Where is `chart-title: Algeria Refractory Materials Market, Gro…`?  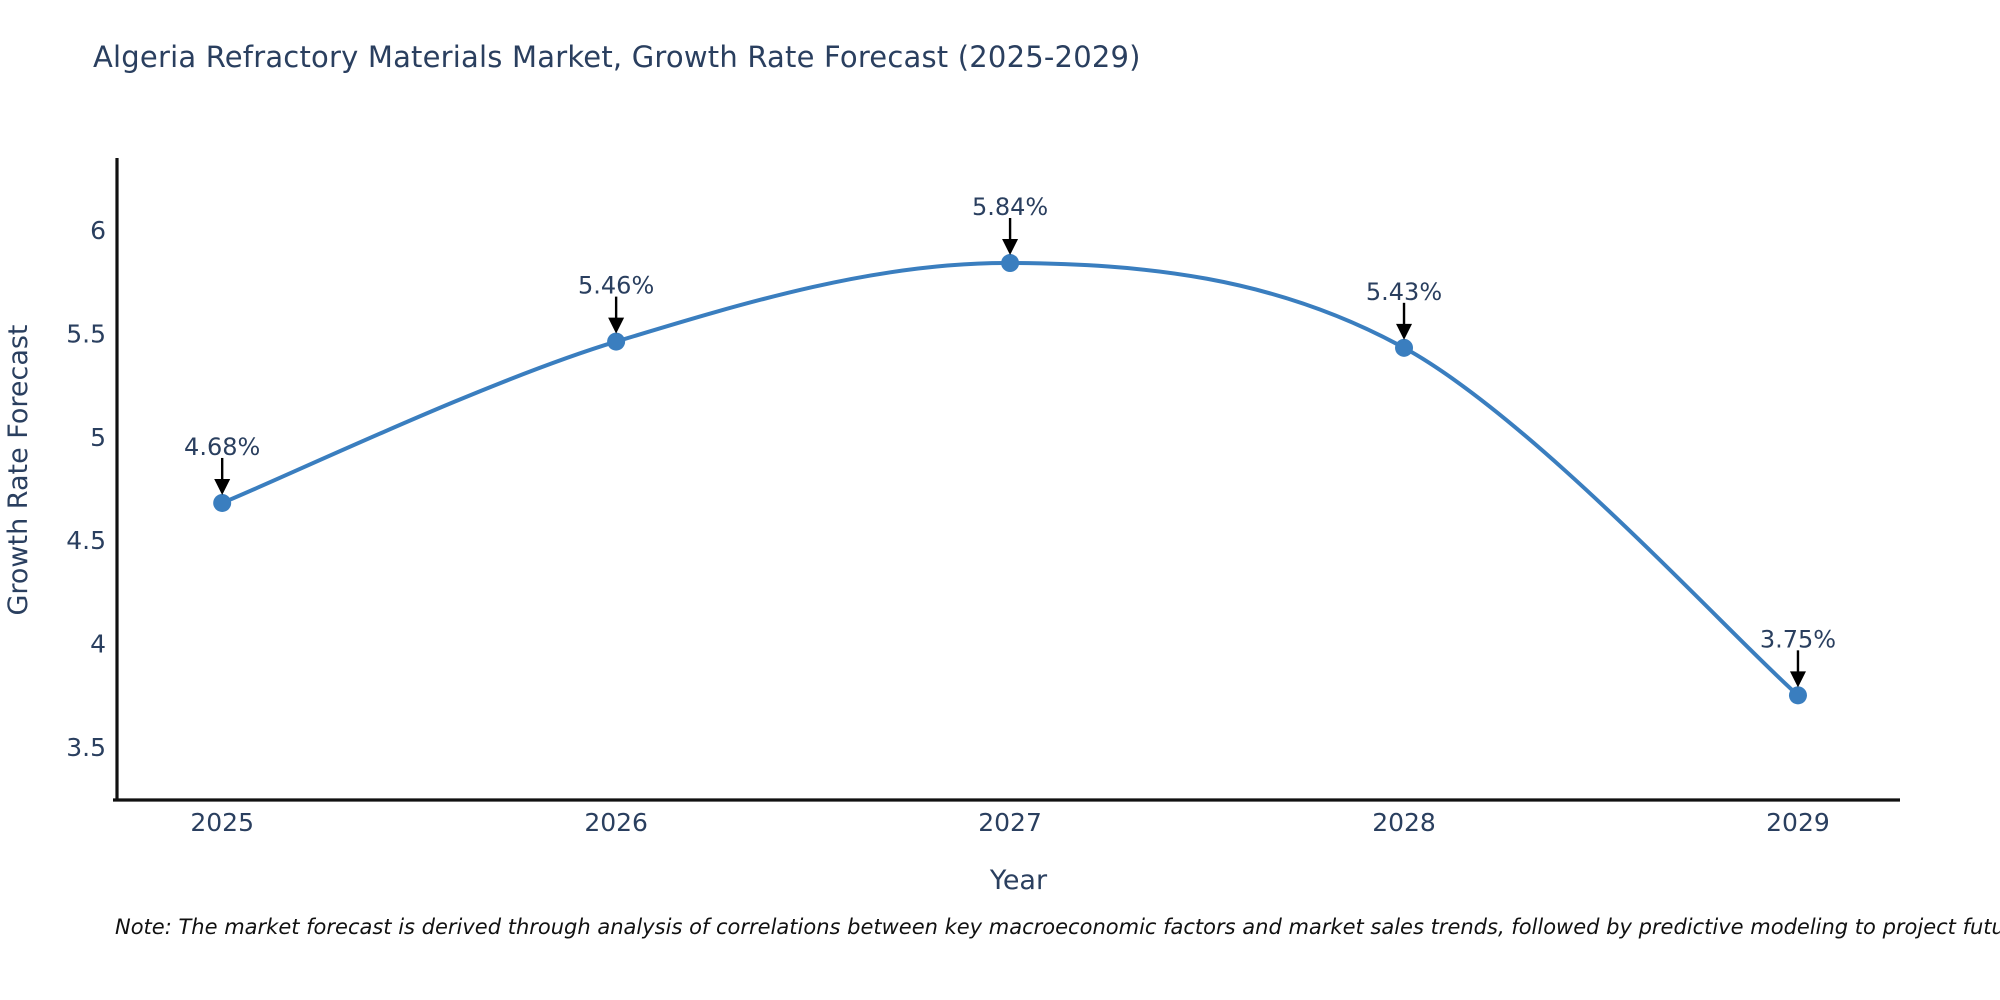 chart-title: Algeria Refractory Materials Market, Gro… is located at coordinates (617, 57).